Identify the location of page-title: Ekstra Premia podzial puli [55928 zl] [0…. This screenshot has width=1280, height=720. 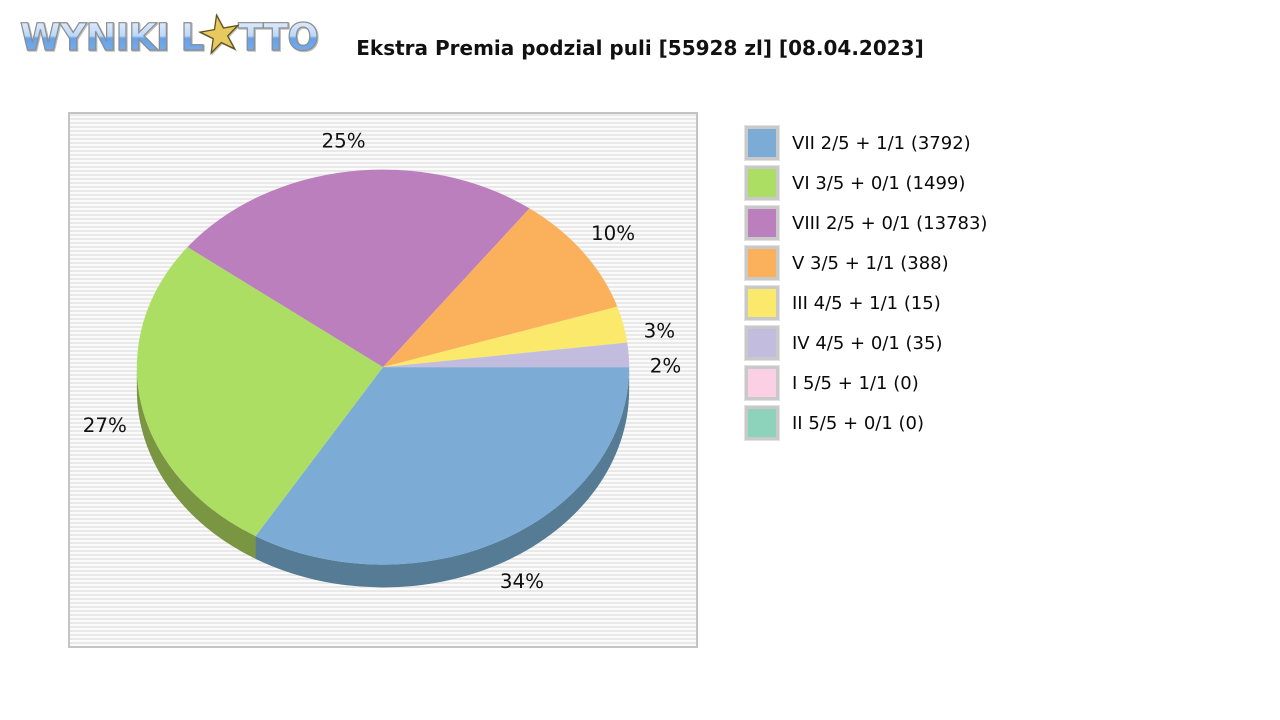
(640, 48).